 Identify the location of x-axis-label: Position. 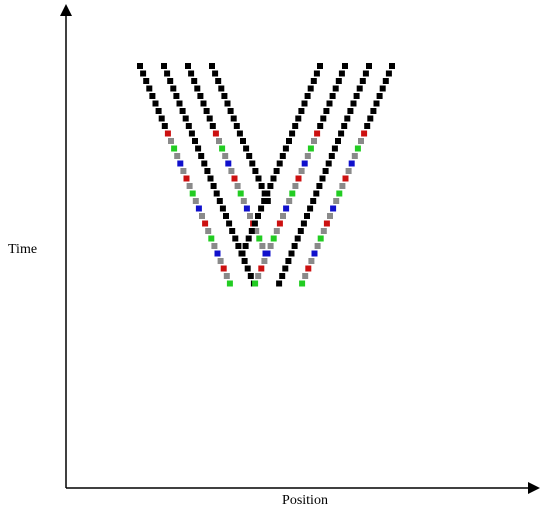
(305, 500).